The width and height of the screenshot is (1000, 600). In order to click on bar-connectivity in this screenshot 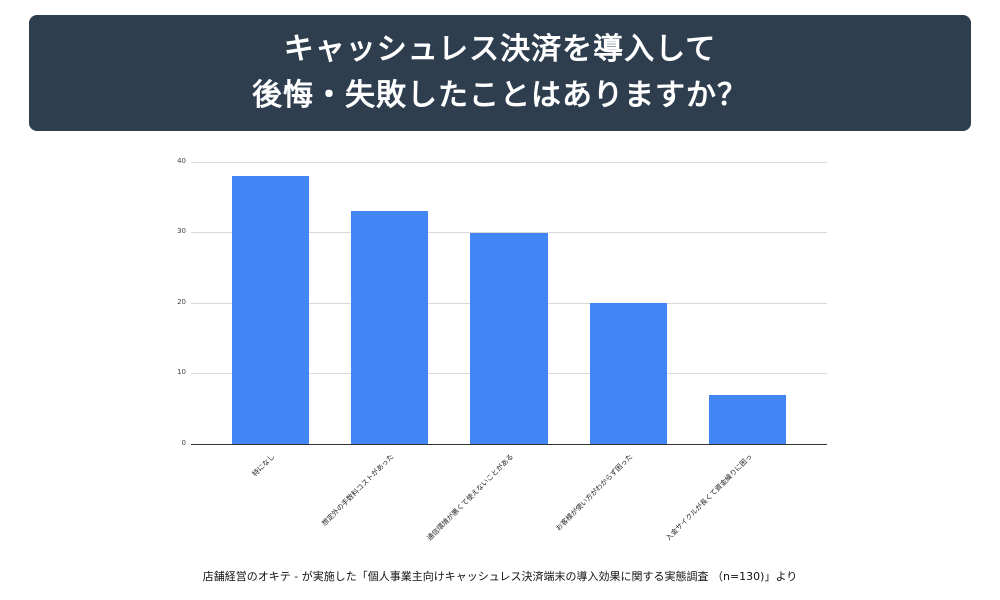, I will do `click(509, 338)`.